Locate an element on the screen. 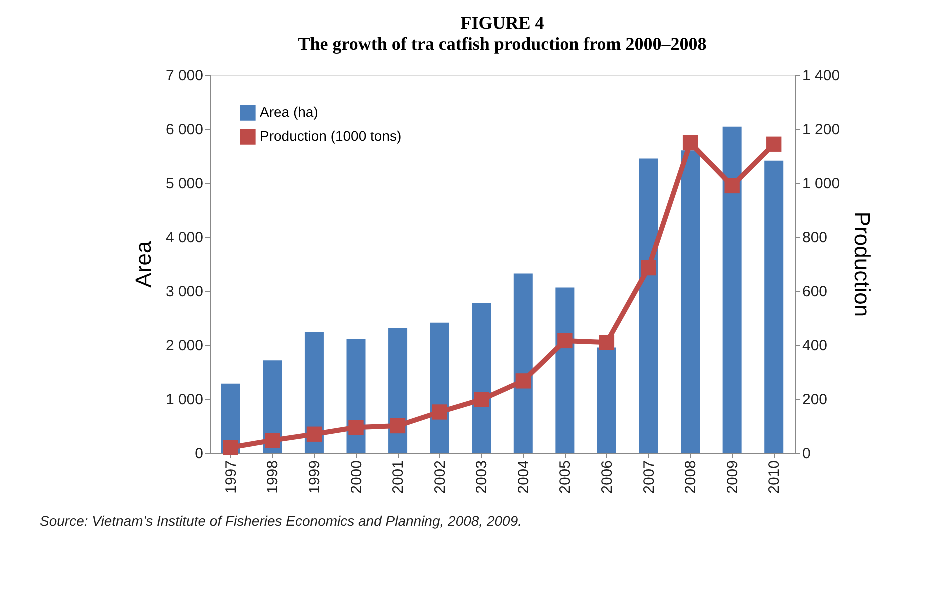 This screenshot has height=616, width=948. y2-tick-label: 1 400 is located at coordinates (821, 76).